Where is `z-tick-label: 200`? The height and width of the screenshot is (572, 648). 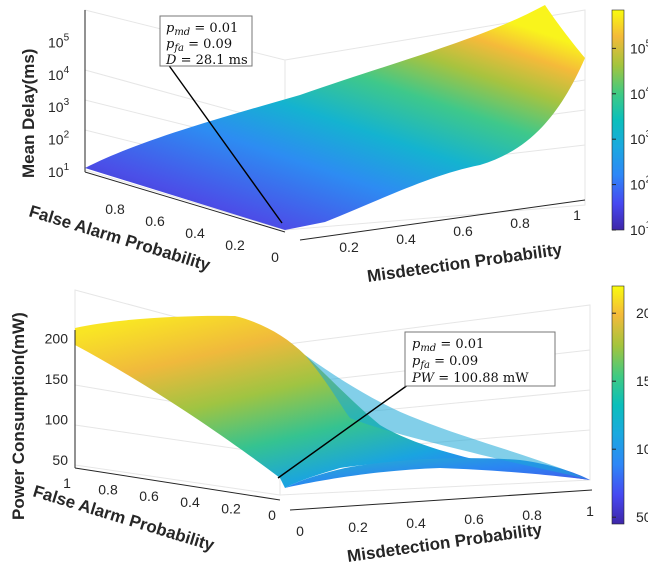
z-tick-label: 200 is located at coordinates (57, 338).